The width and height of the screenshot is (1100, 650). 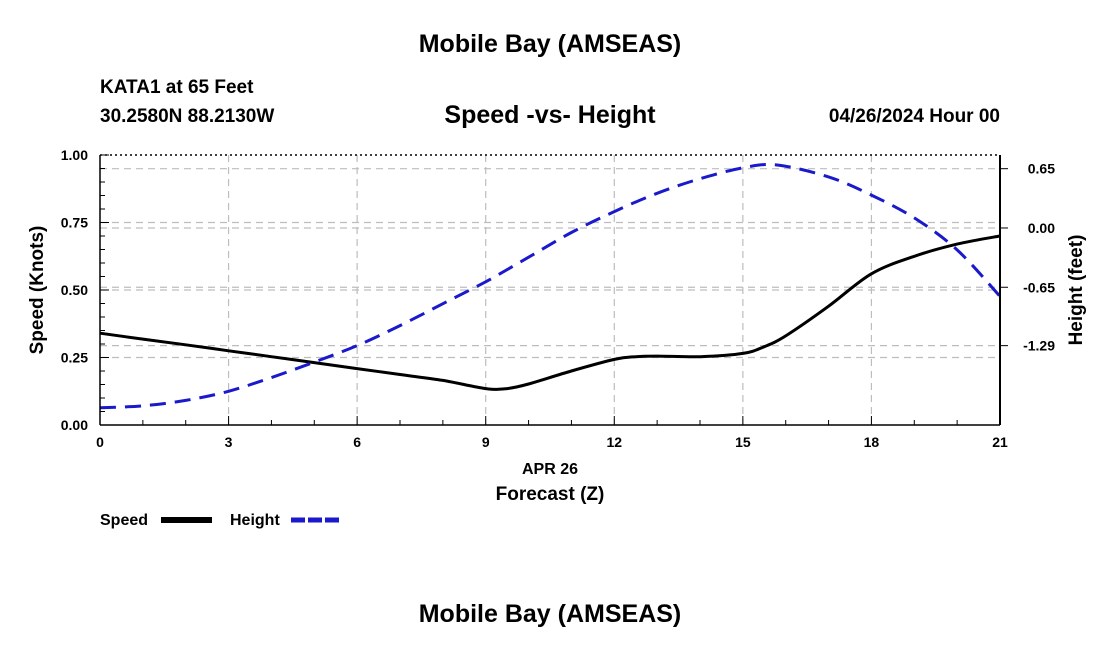 What do you see at coordinates (100, 442) in the screenshot?
I see `x-tick-label: 0` at bounding box center [100, 442].